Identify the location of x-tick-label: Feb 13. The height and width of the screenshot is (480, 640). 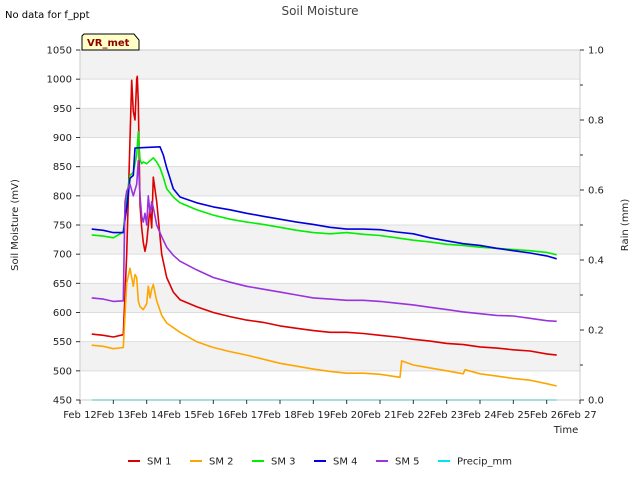
(114, 415).